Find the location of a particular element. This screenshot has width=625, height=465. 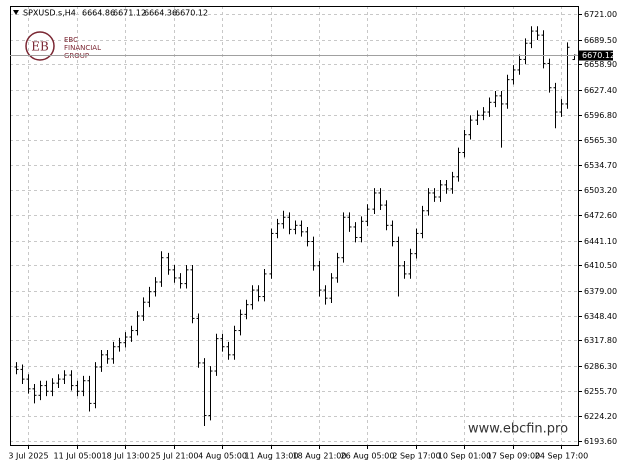

y-tick-label: 6348.40 is located at coordinates (600, 316).